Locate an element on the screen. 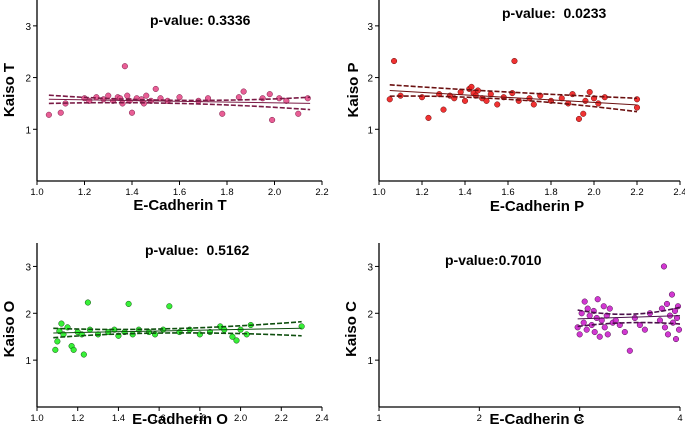 Image resolution: width=685 pixels, height=429 pixels. x-tick-label: 4 is located at coordinates (679, 418).